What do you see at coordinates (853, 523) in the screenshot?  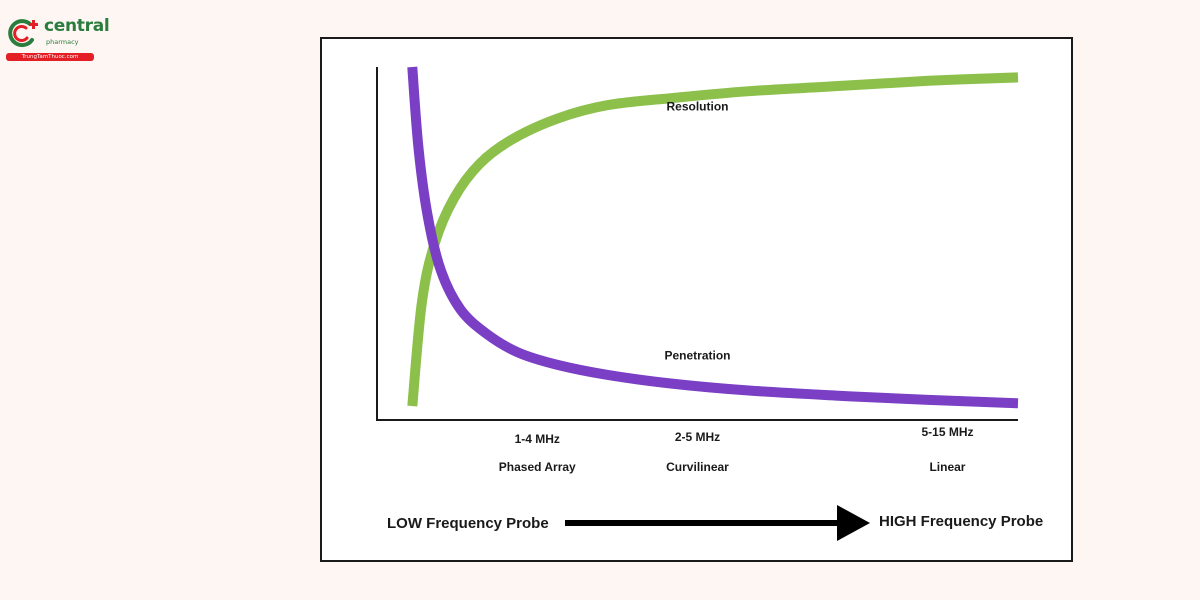 I see `frequency-arrow-head-icon` at bounding box center [853, 523].